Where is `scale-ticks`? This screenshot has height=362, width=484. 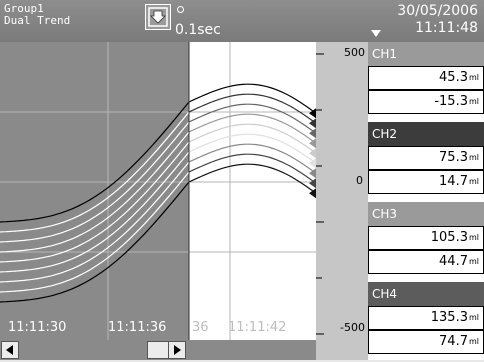
scale-ticks is located at coordinates (320, 194).